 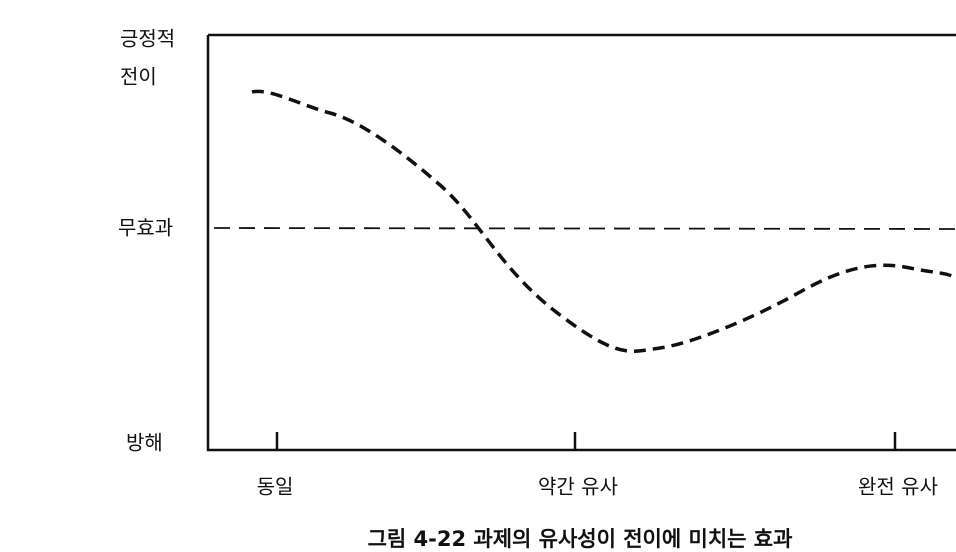 I want to click on y-label-top: 긍정적, so click(x=147, y=39).